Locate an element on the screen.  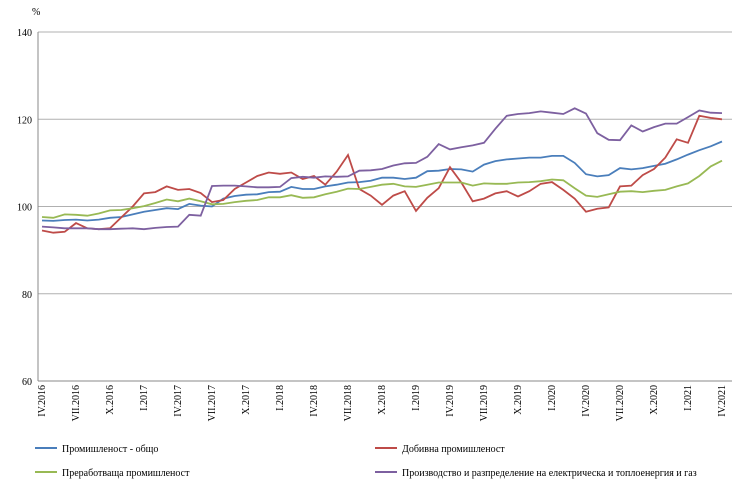
x-tick-label: VII.2018 is located at coordinates (348, 403).